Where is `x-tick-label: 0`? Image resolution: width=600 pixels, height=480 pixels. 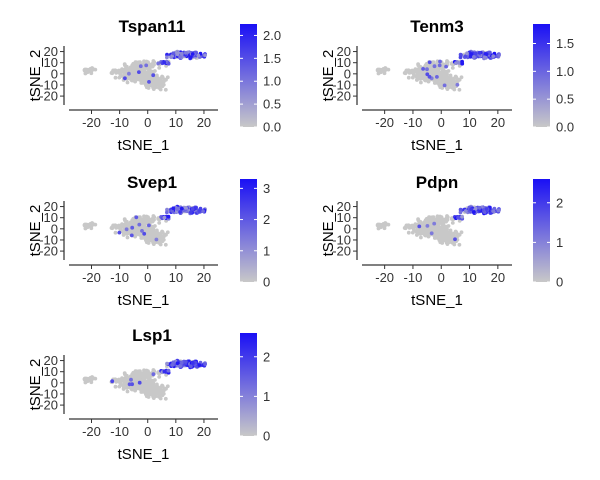 x-tick-label: 0 is located at coordinates (147, 277).